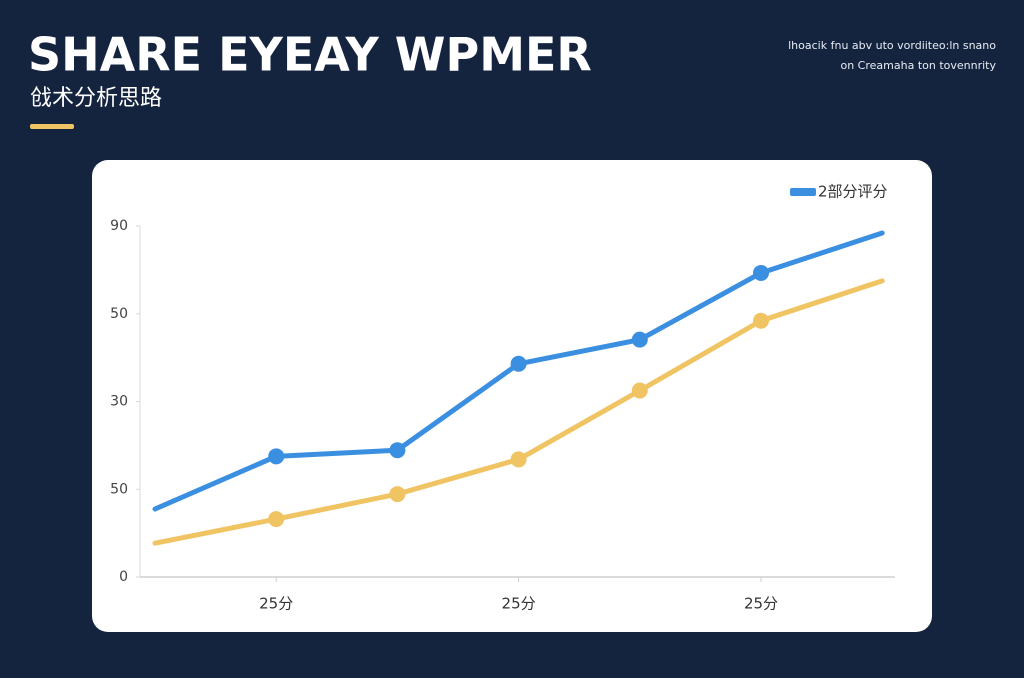  What do you see at coordinates (123, 577) in the screenshot?
I see `y-tick-label: 0` at bounding box center [123, 577].